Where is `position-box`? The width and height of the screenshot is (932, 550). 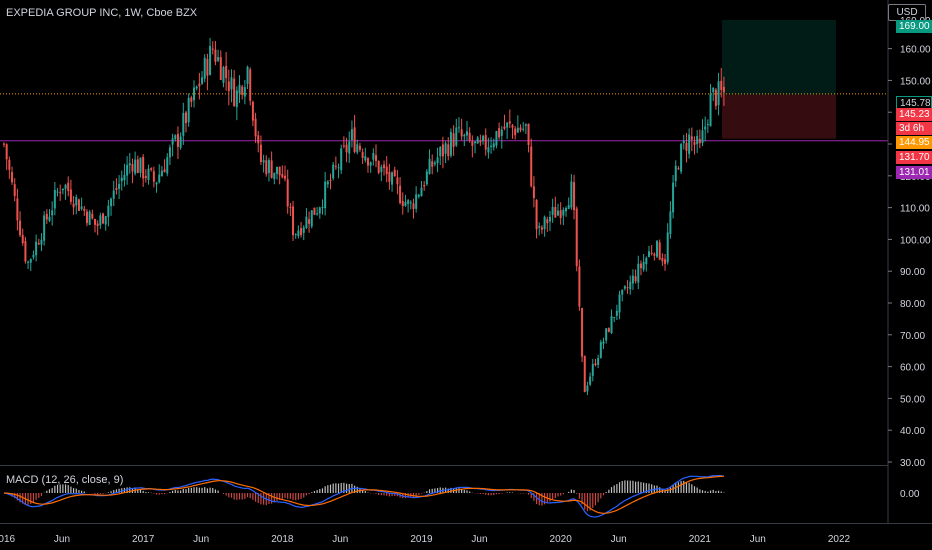 position-box is located at coordinates (779, 79).